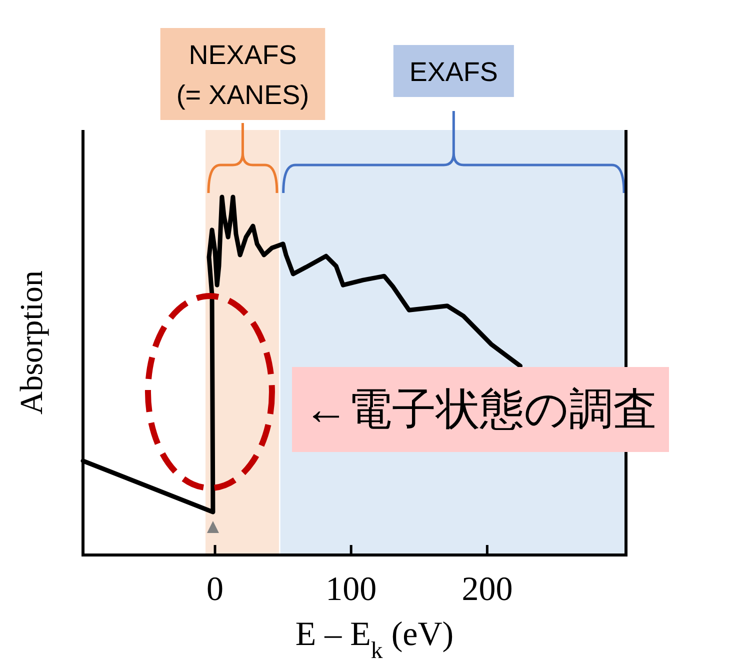  I want to click on band-label: NEXAFS (= XANES), so click(243, 75).